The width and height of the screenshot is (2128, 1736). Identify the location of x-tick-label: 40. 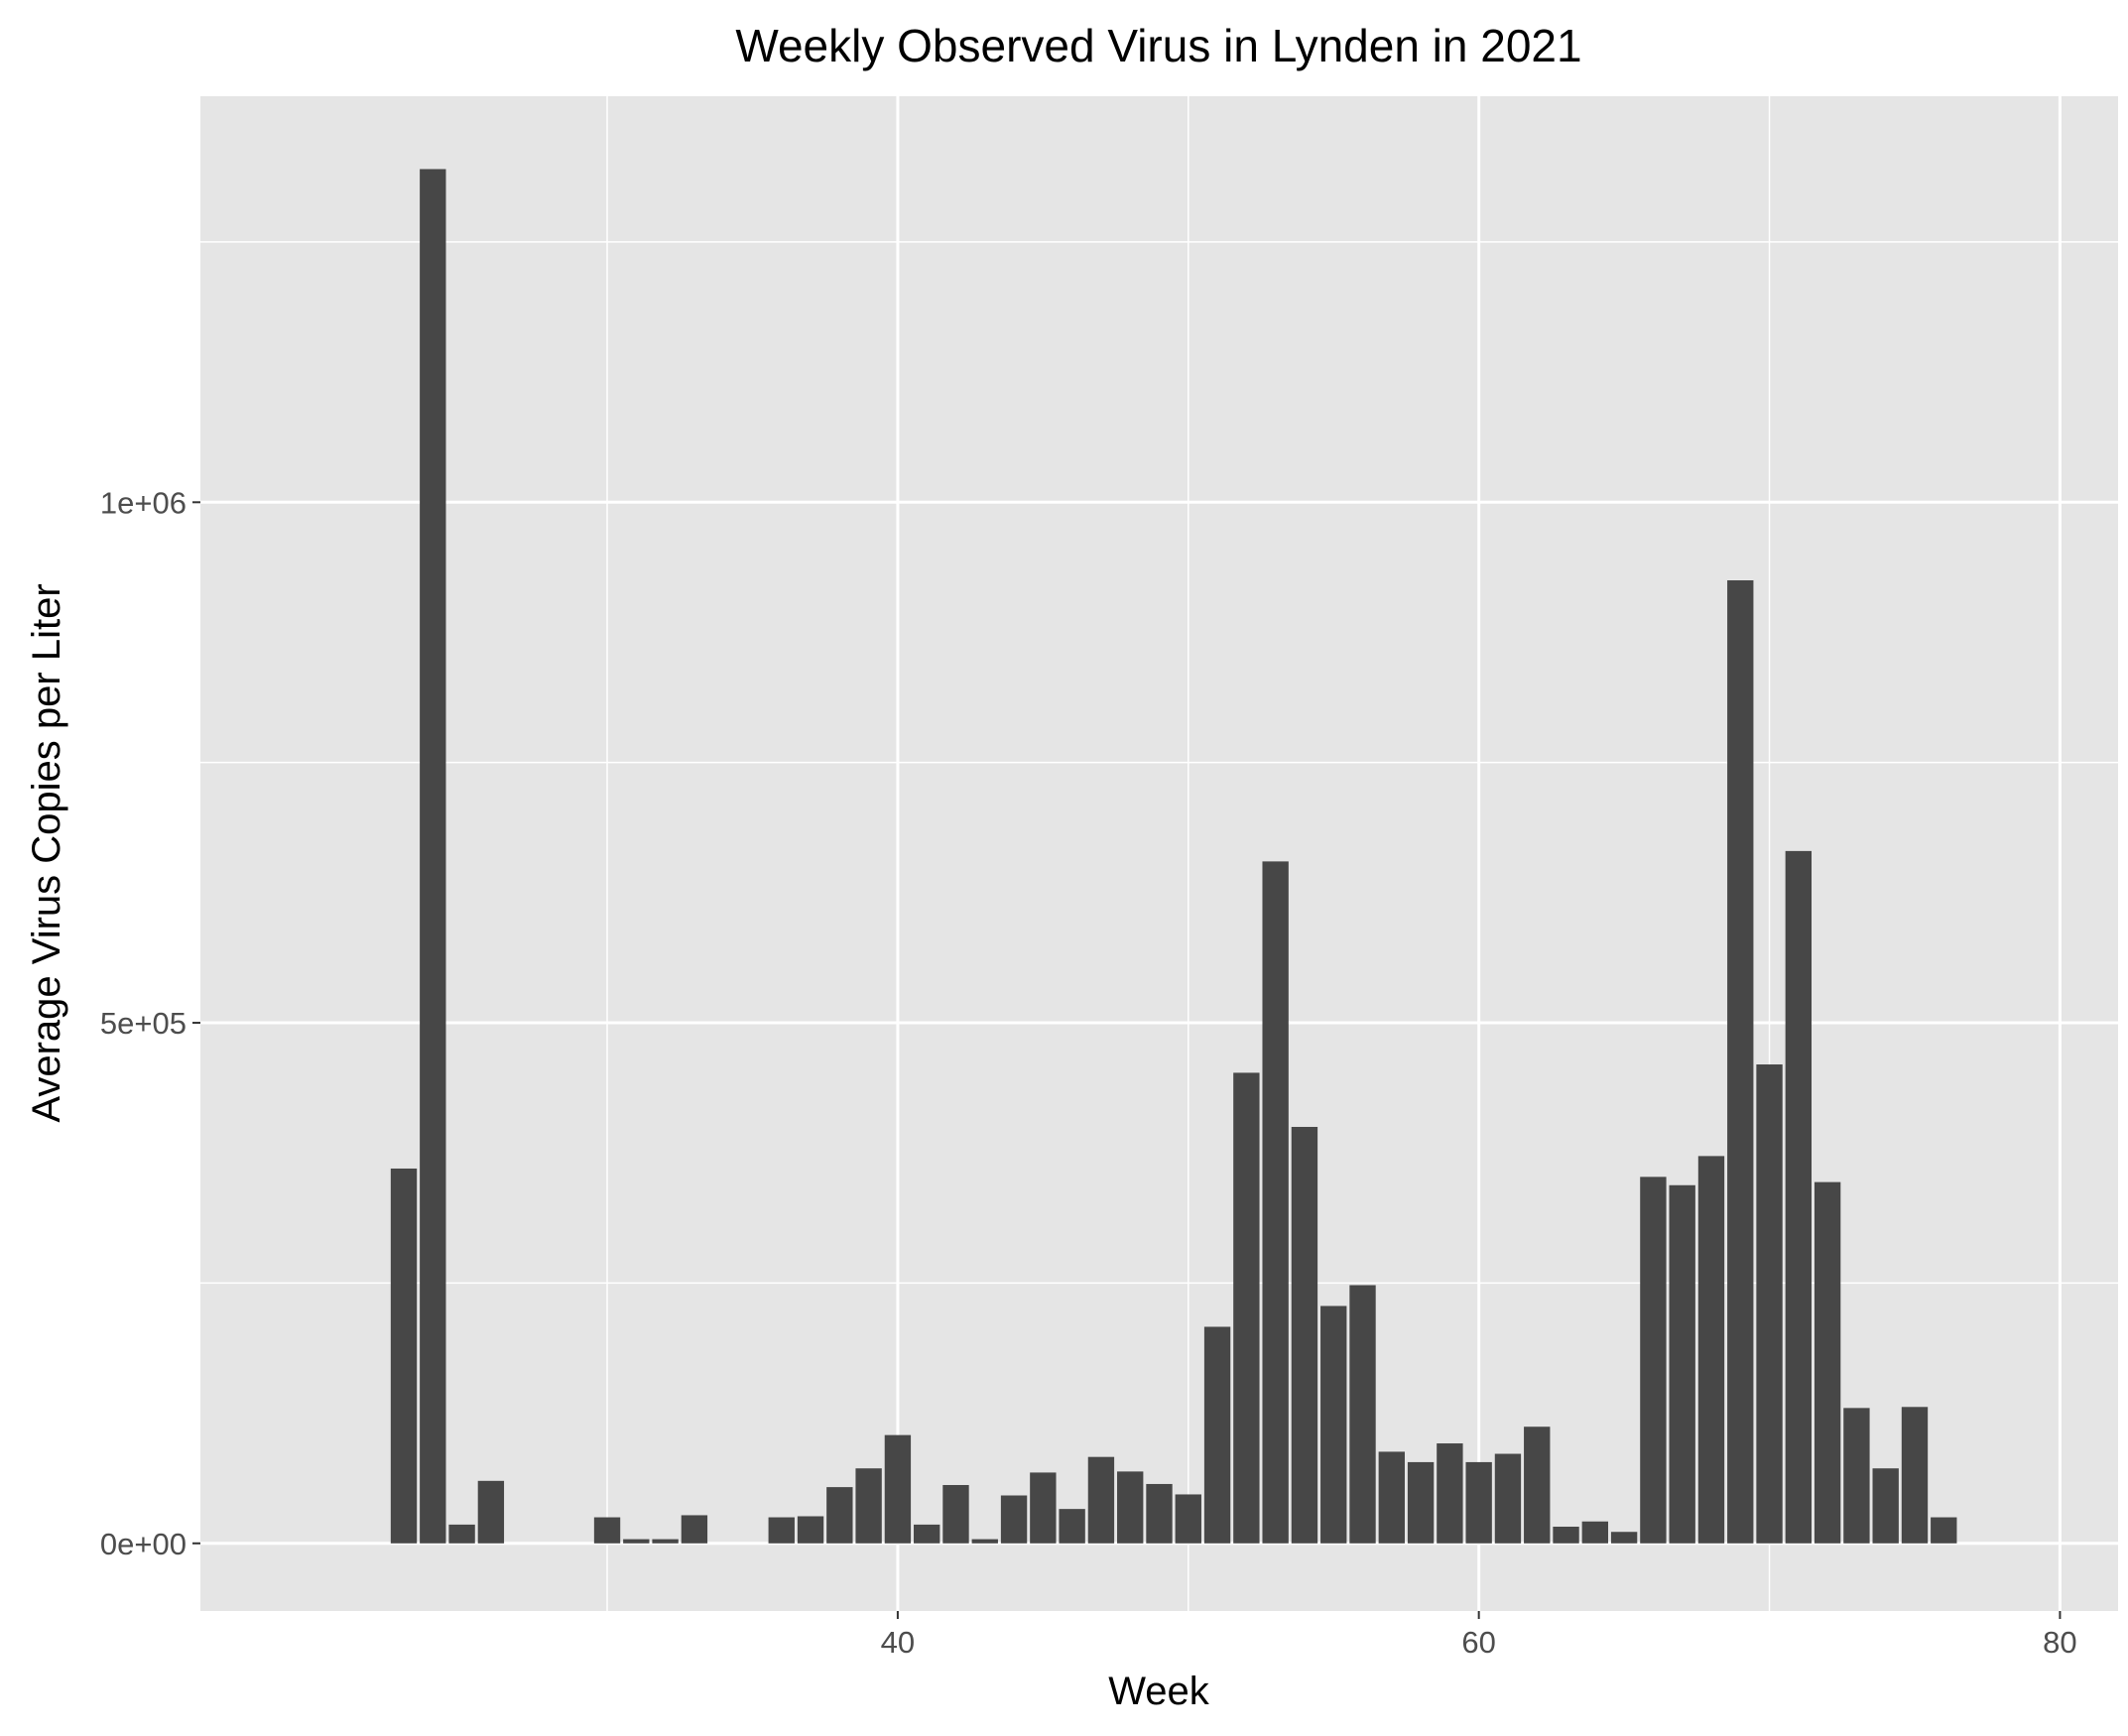
(898, 1642).